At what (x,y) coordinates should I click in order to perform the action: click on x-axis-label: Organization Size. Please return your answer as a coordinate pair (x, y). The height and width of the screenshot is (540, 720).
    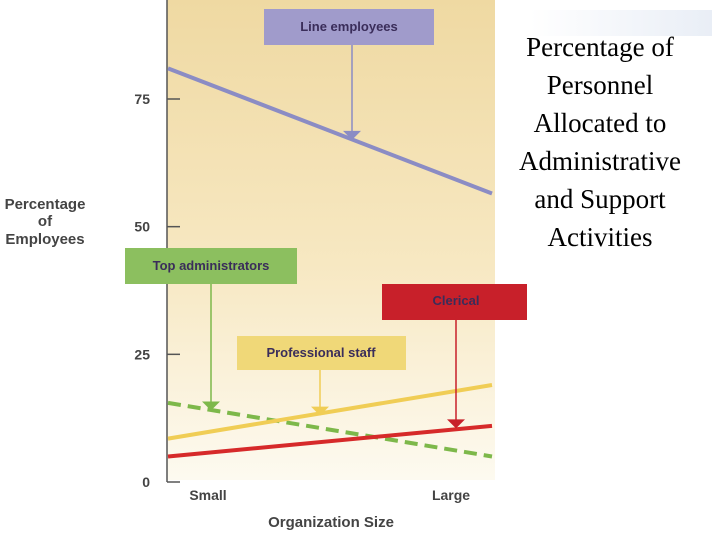
    Looking at the image, I should click on (331, 522).